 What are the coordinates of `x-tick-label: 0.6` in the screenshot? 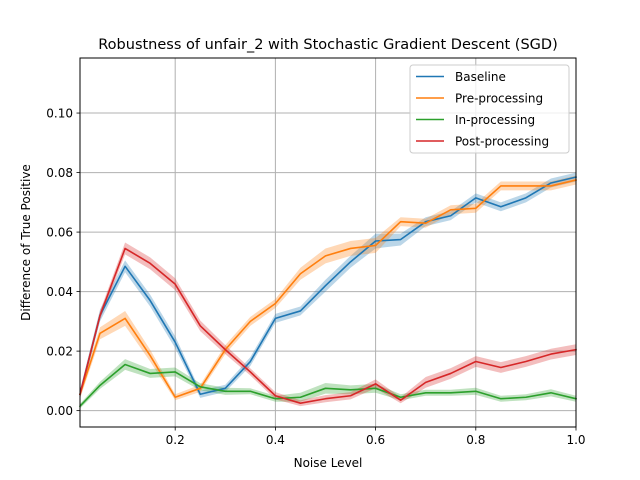 It's located at (375, 440).